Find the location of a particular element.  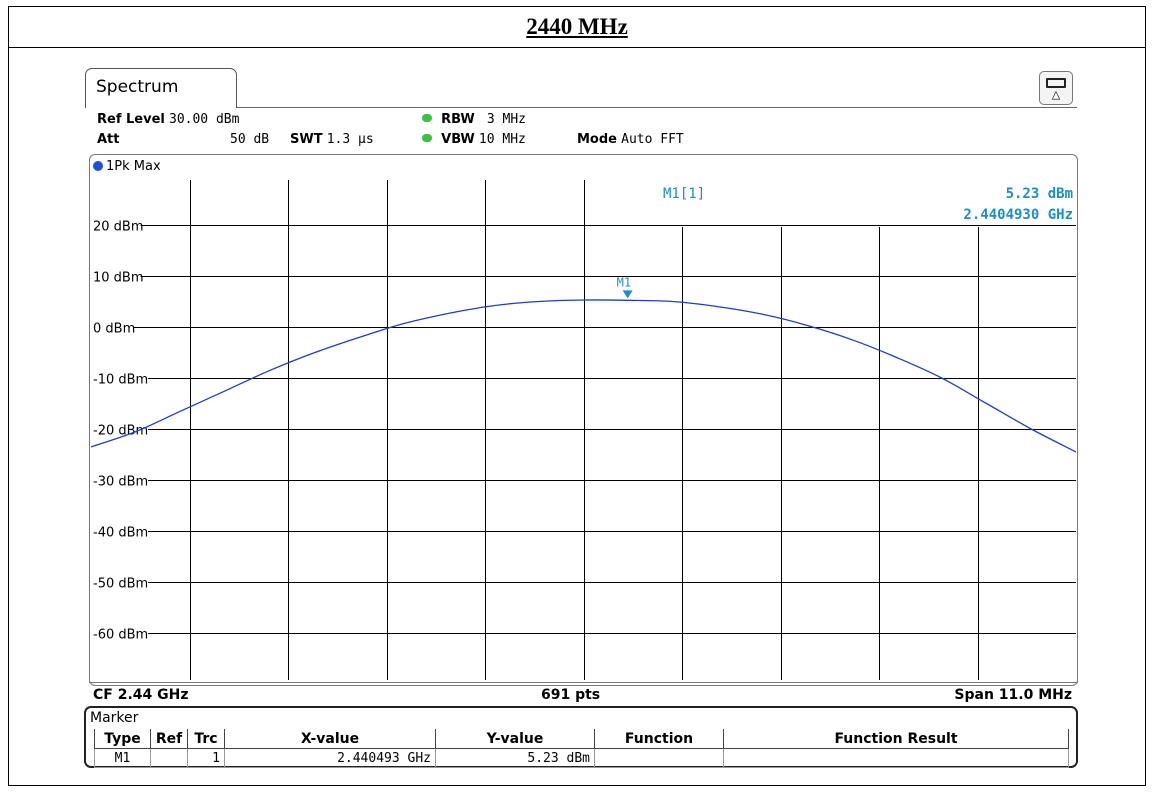

tab-spectrum: Spectrum is located at coordinates (161, 88).